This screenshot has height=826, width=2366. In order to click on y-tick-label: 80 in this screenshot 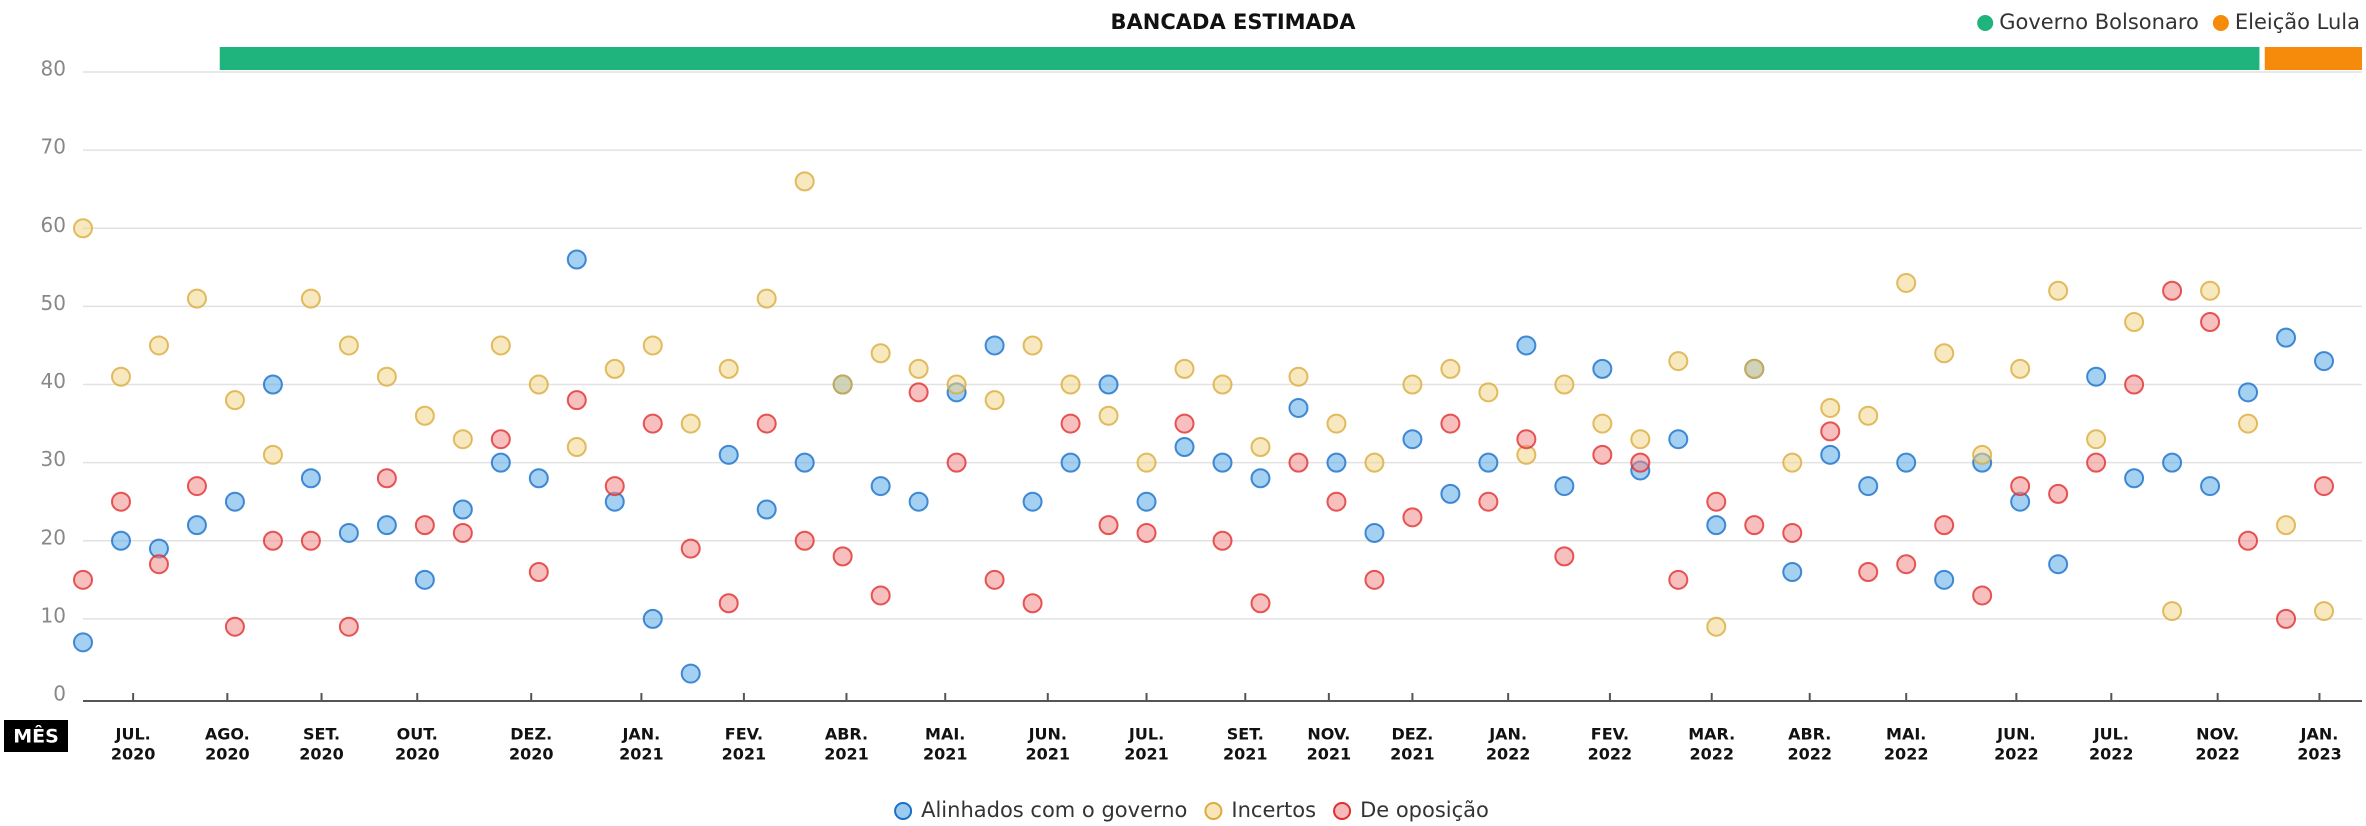, I will do `click(53, 69)`.